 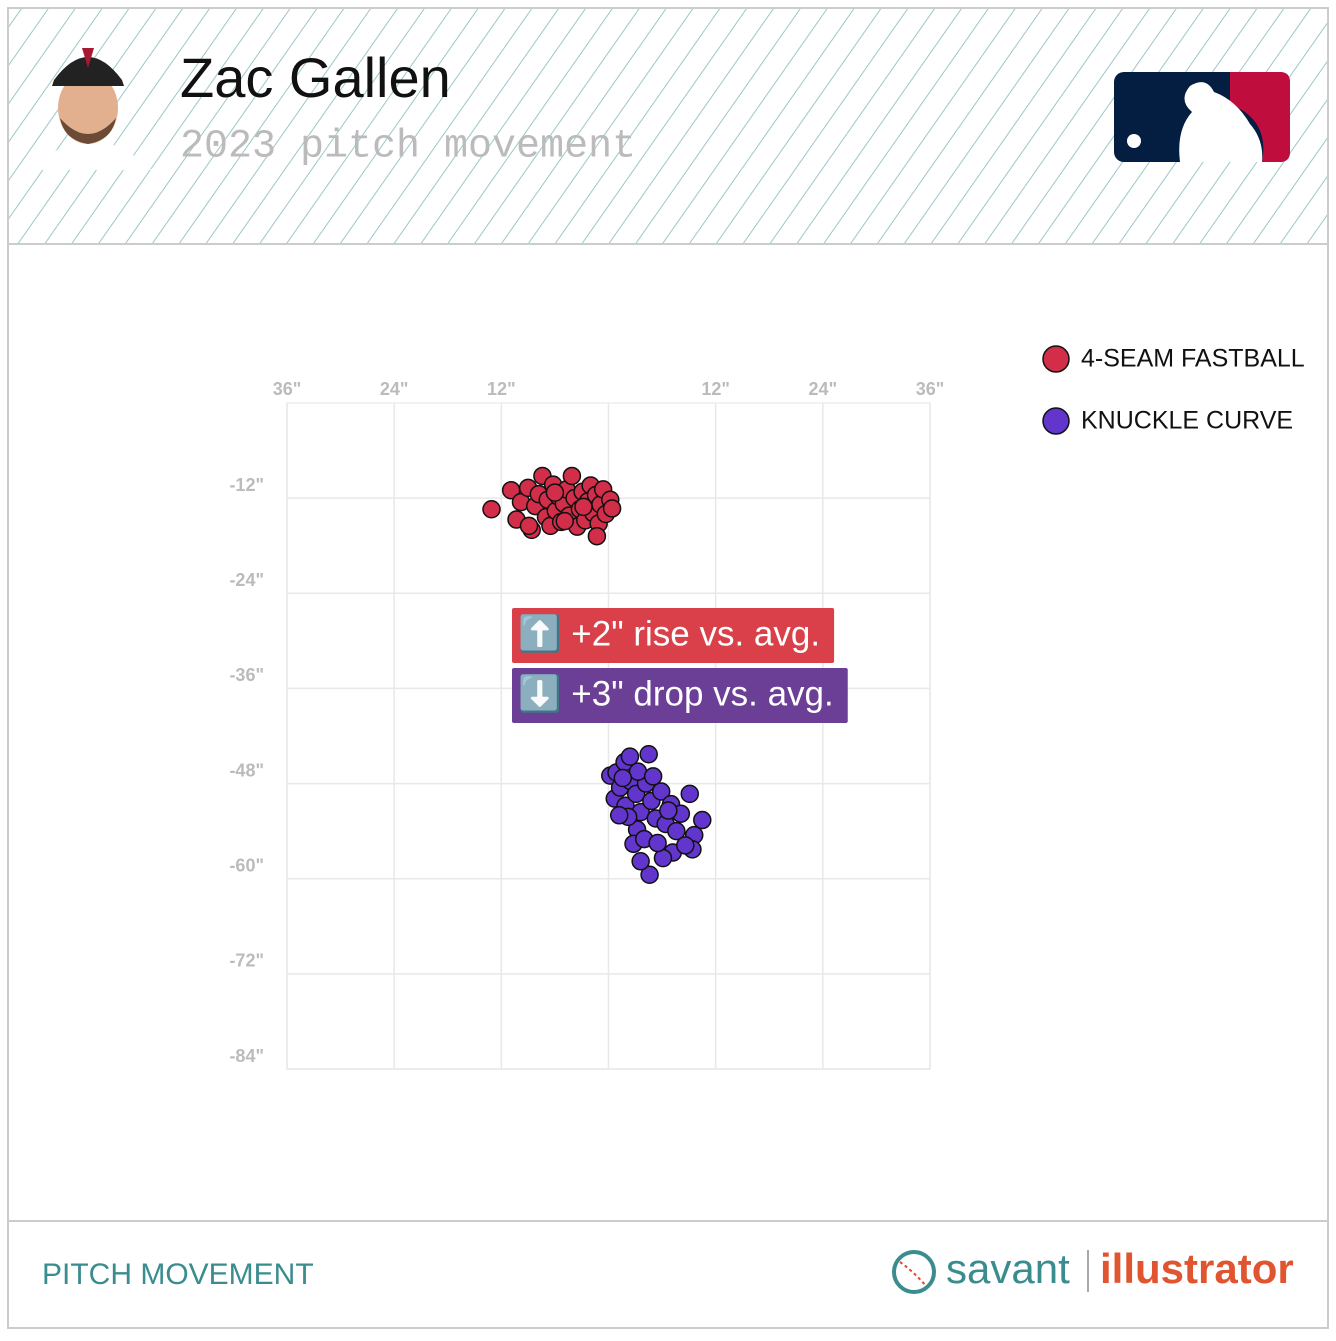 What do you see at coordinates (246, 485) in the screenshot?
I see `y-tick-label: -12"` at bounding box center [246, 485].